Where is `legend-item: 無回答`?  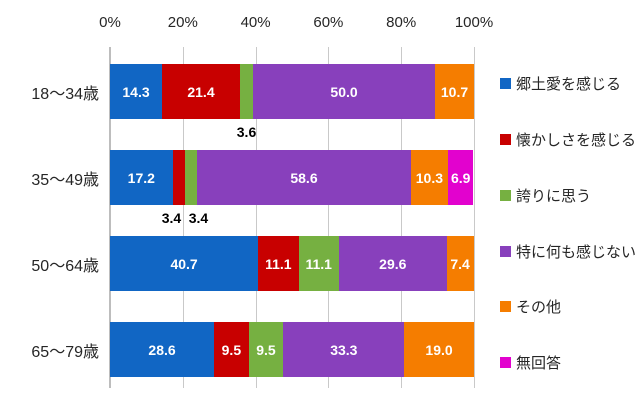 legend-item: 無回答 is located at coordinates (530, 362).